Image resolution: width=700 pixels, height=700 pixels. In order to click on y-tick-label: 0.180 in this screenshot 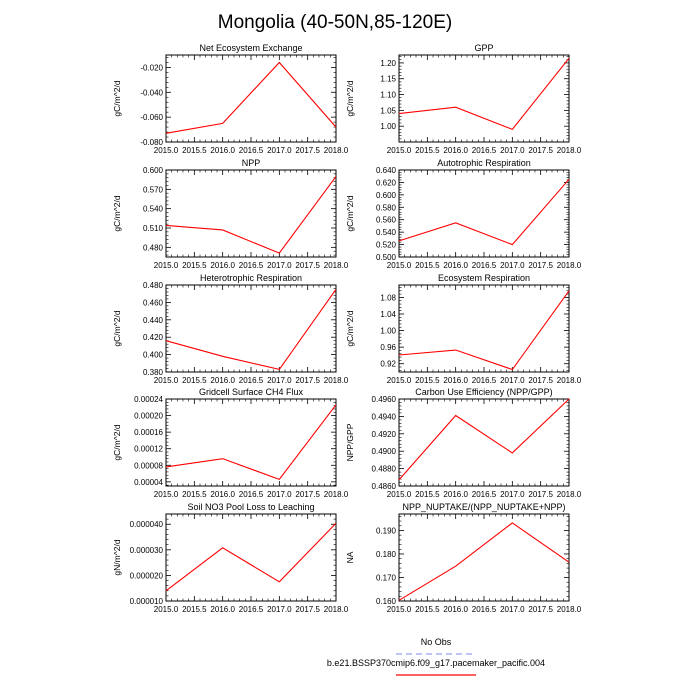, I will do `click(386, 554)`.